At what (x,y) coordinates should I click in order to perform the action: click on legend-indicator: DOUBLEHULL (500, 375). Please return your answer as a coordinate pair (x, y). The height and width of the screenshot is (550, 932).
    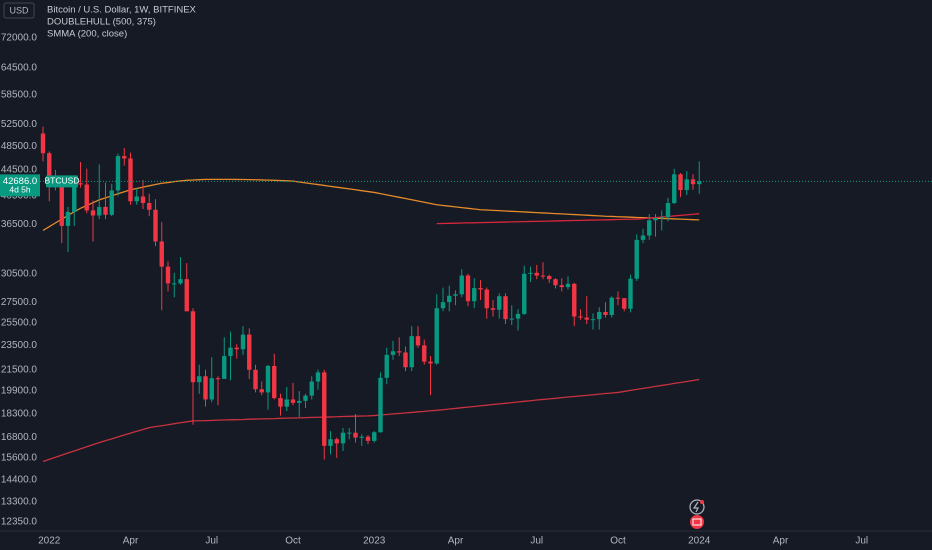
    Looking at the image, I should click on (101, 22).